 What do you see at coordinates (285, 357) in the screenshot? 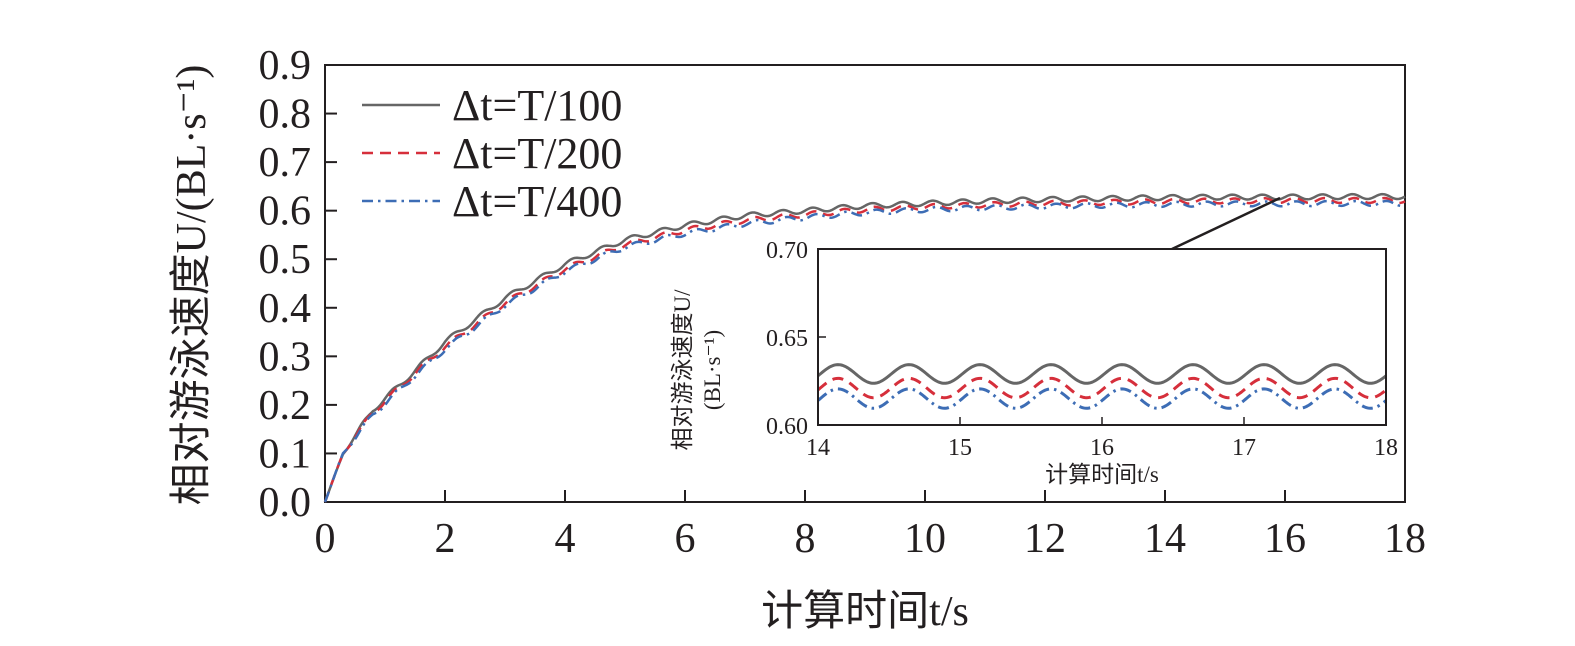
I see `y-tick-label: 0.3` at bounding box center [285, 357].